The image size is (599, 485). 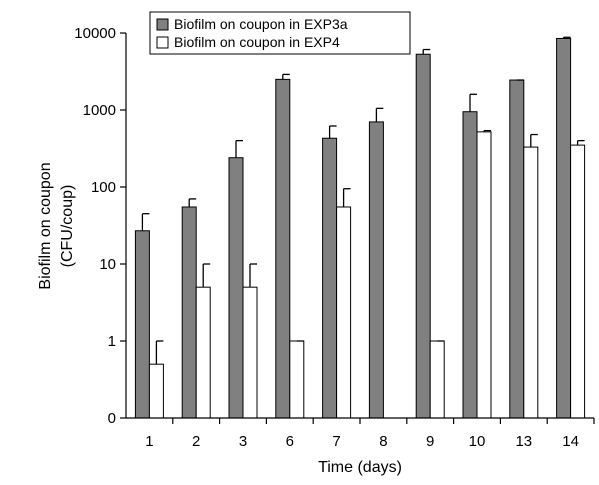 What do you see at coordinates (112, 341) in the screenshot?
I see `y-tick-label: 1` at bounding box center [112, 341].